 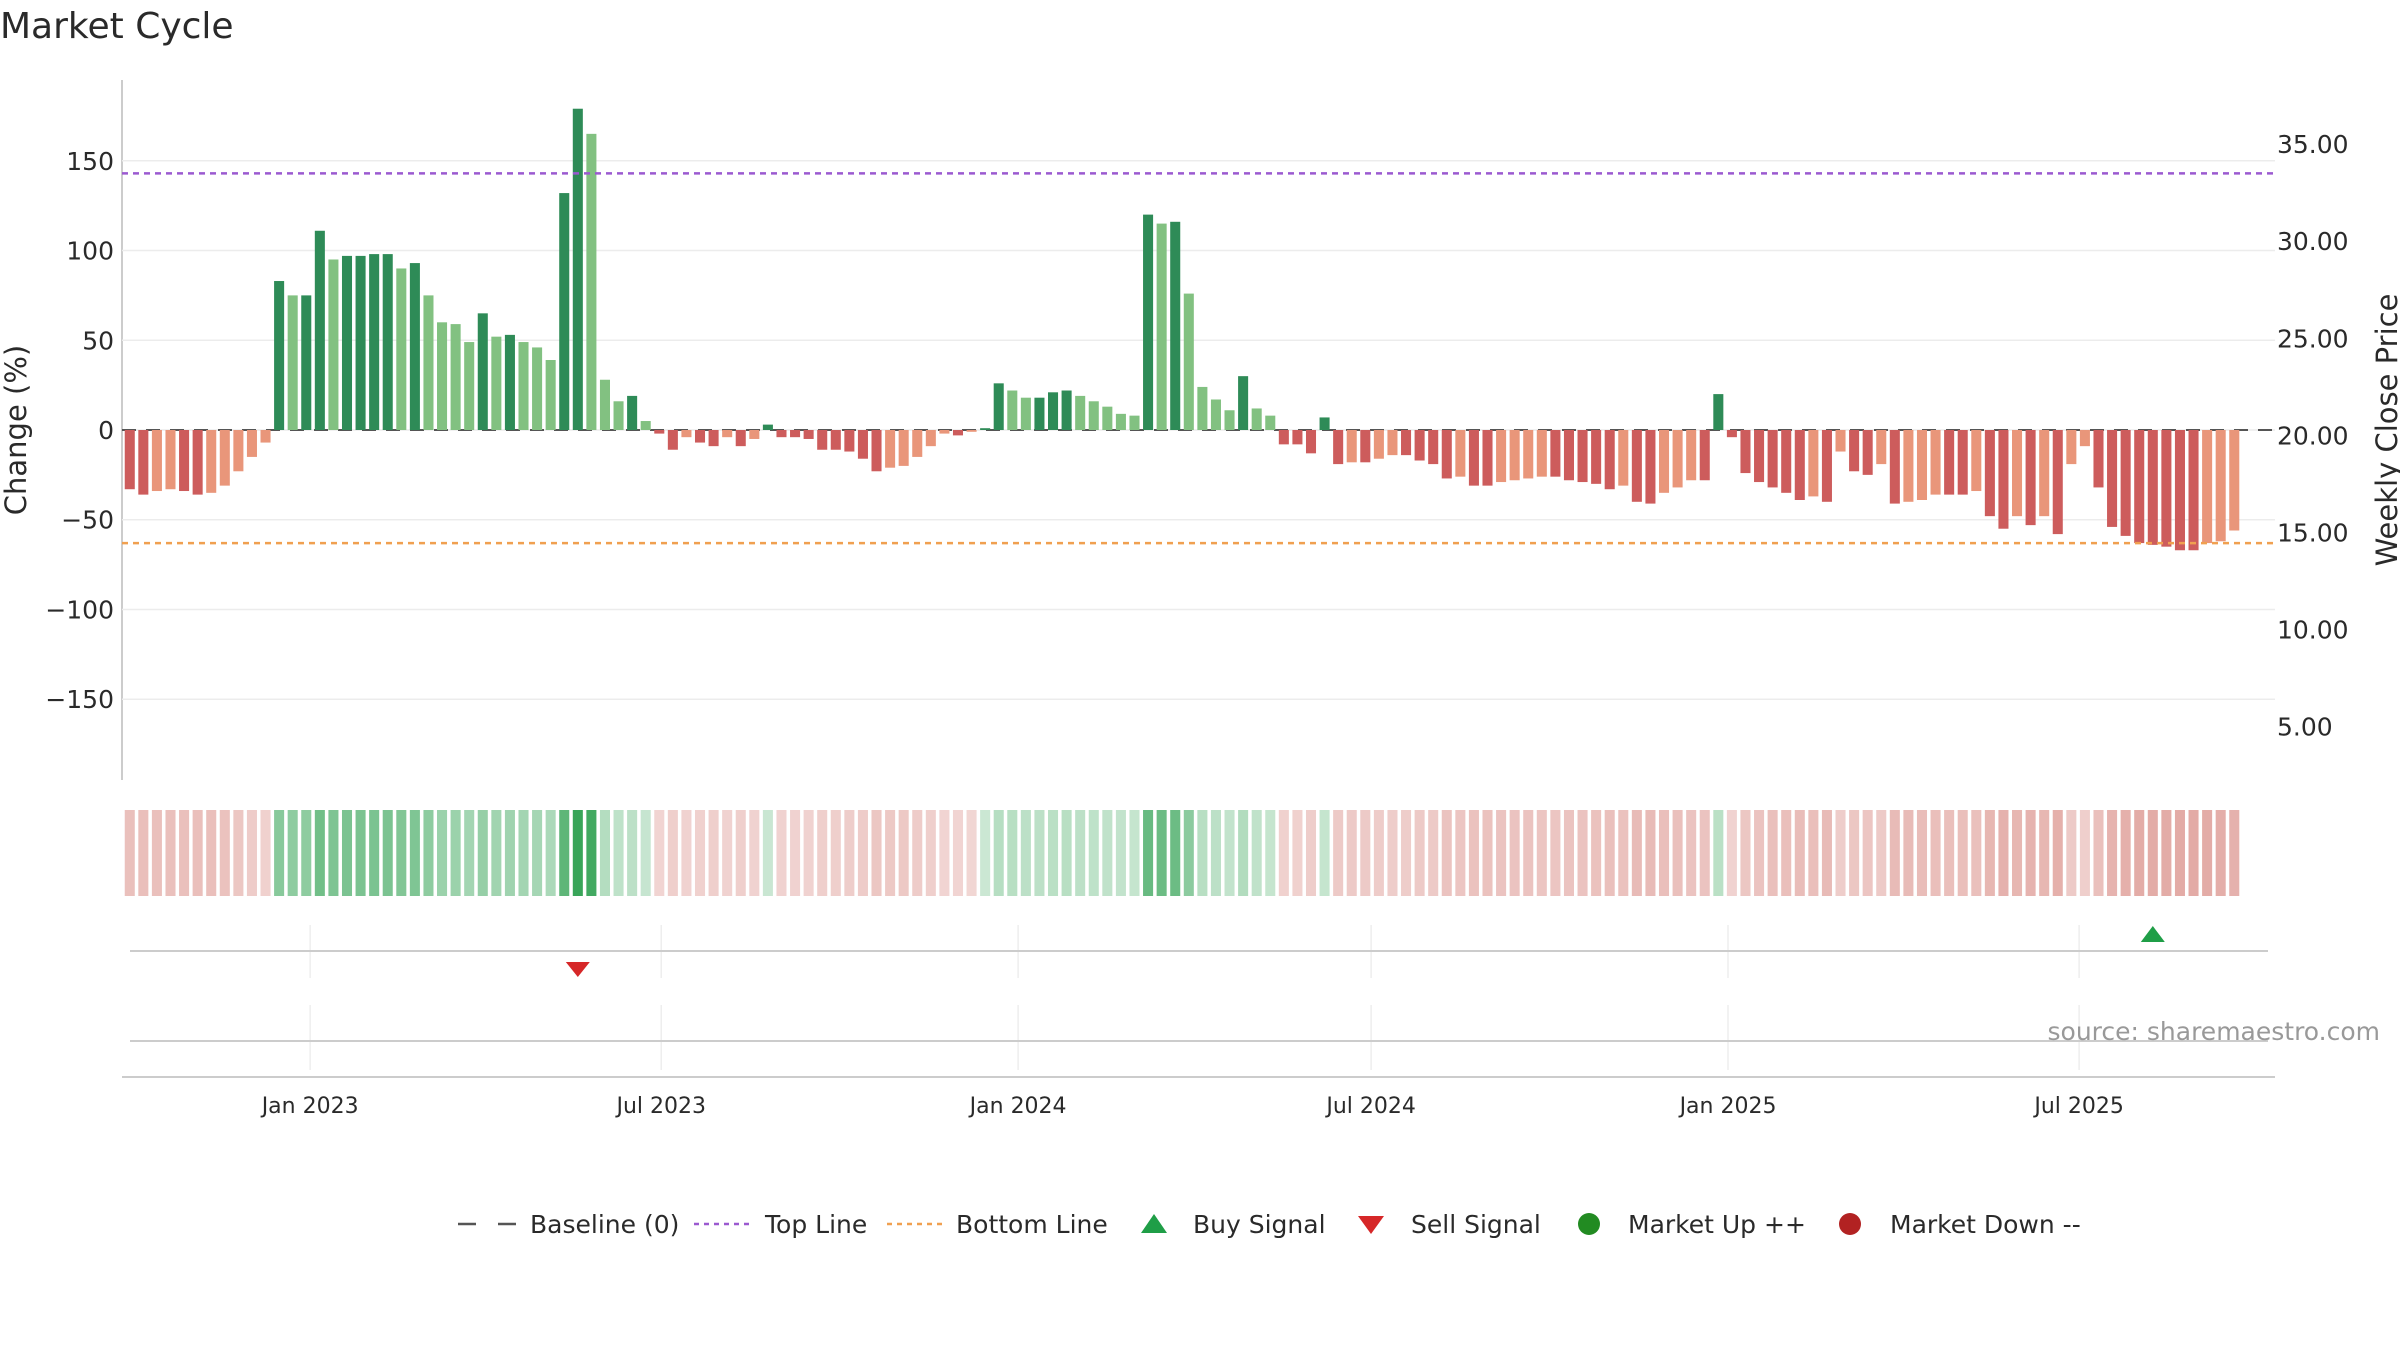 I want to click on y-tick-label: −50, so click(x=87, y=520).